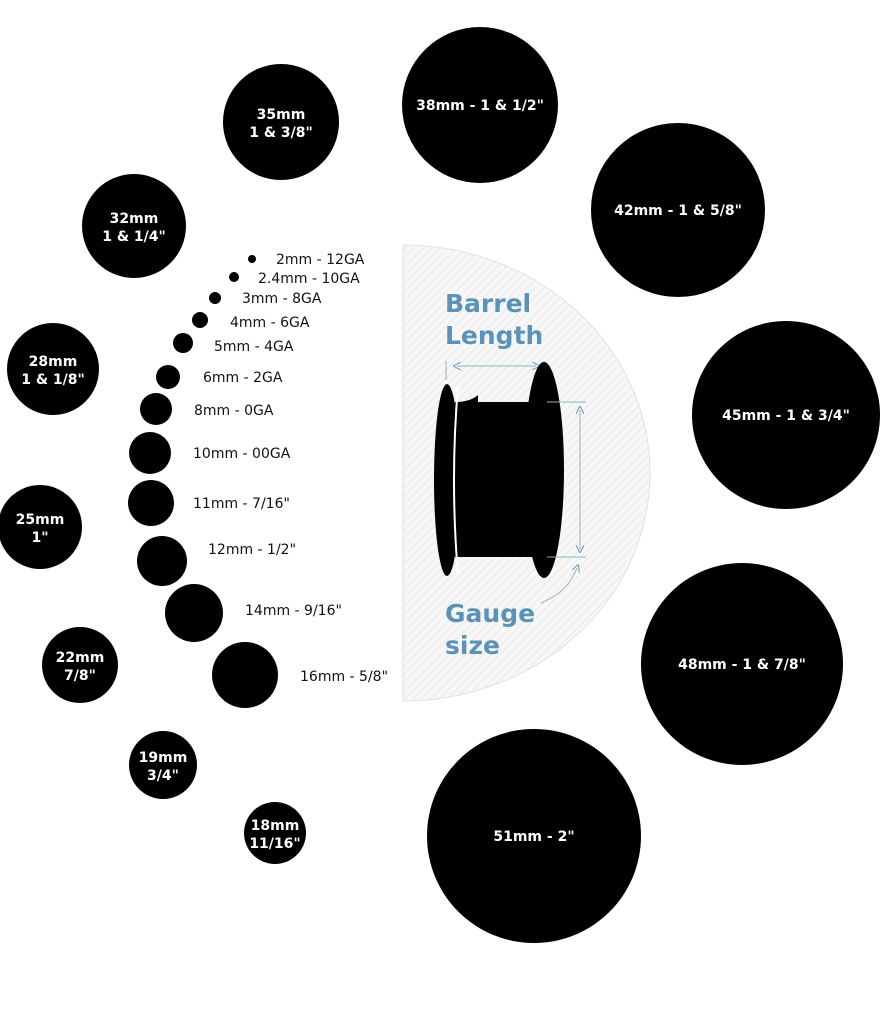  I want to click on gauge-label-mm: 19mm, so click(163, 758).